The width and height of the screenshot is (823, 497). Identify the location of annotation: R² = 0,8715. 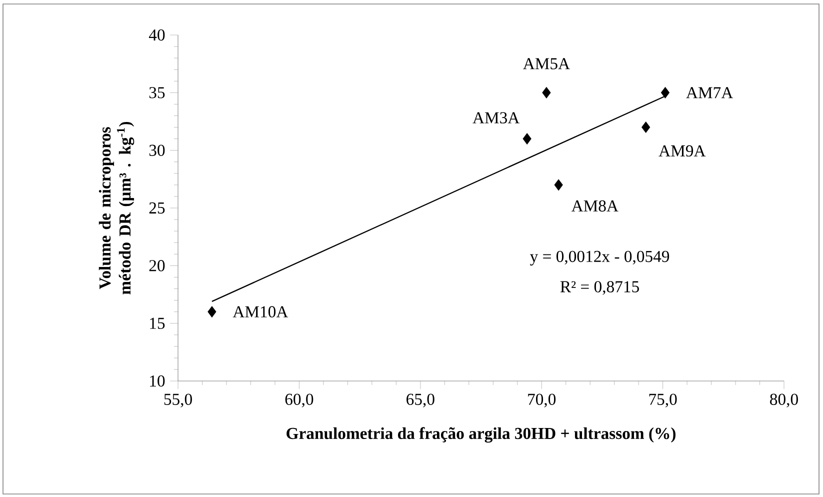
(599, 288).